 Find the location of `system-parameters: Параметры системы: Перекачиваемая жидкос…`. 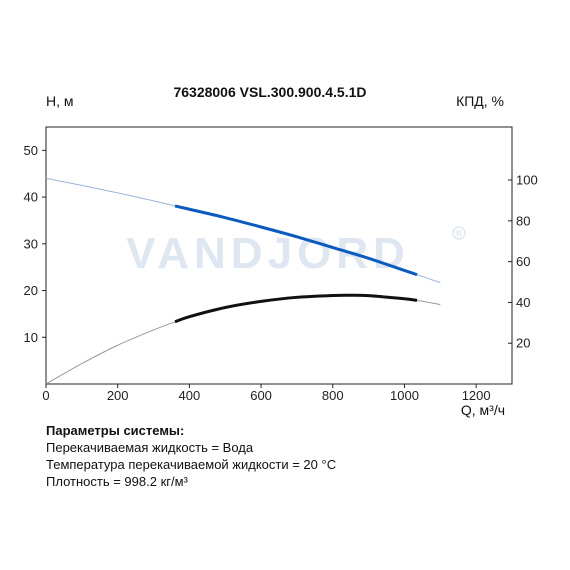

system-parameters: Параметры системы: Перекачиваемая жидкос… is located at coordinates (191, 456).